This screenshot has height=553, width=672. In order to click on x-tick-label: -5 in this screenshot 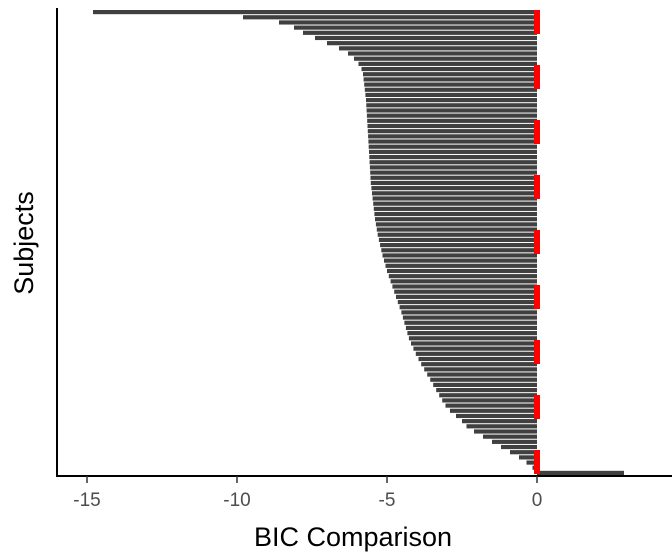, I will do `click(387, 500)`.